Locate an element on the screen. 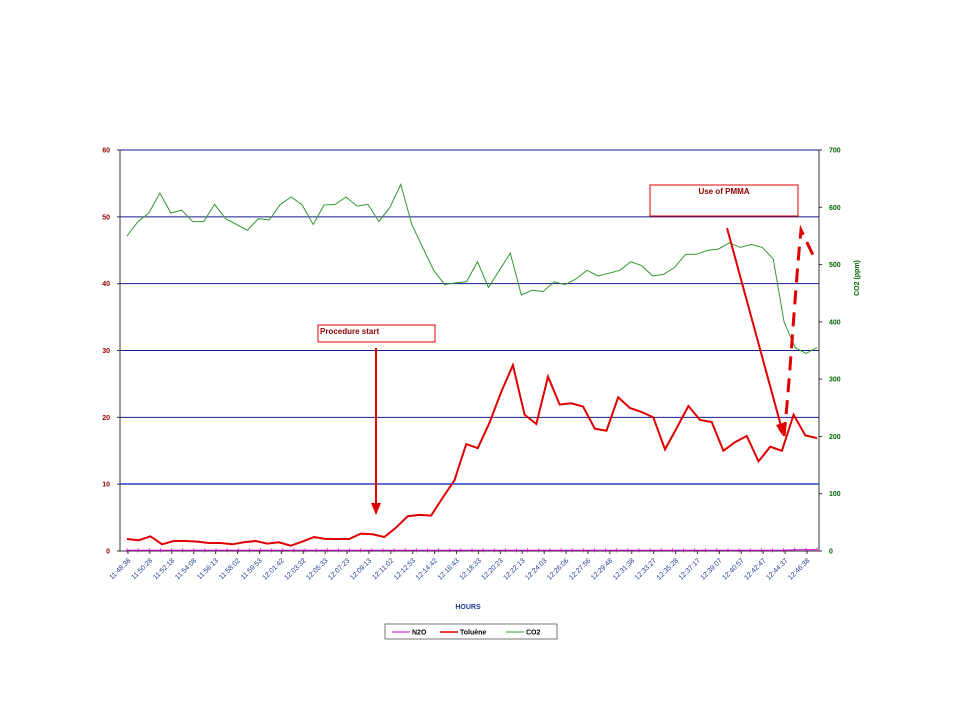 The height and width of the screenshot is (720, 960). y-right-tick-label: 400 is located at coordinates (835, 322).